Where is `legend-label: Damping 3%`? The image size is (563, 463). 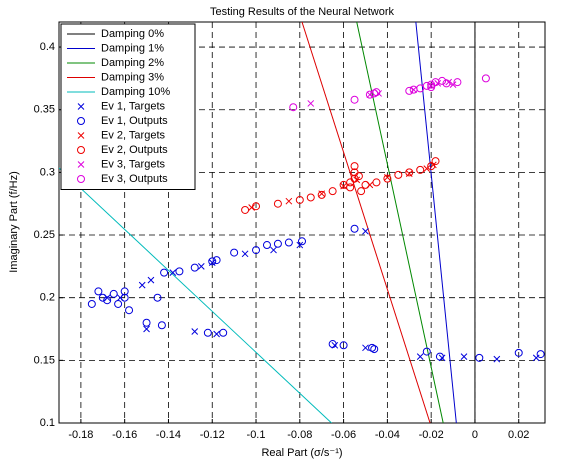
legend-label: Damping 3% is located at coordinates (132, 77).